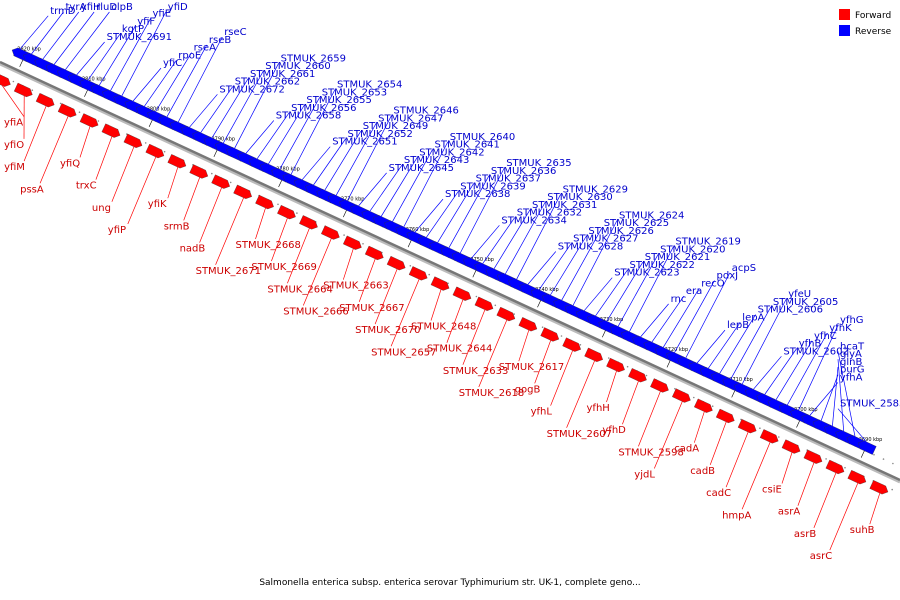 The image size is (900, 600). What do you see at coordinates (178, 7) in the screenshot?
I see `gene-label-yfid: yfiD` at bounding box center [178, 7].